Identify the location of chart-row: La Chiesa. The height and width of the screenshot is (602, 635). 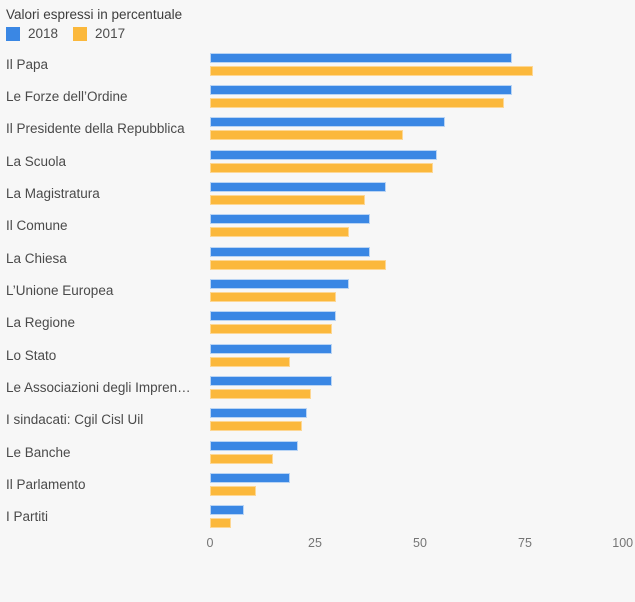
(317, 258).